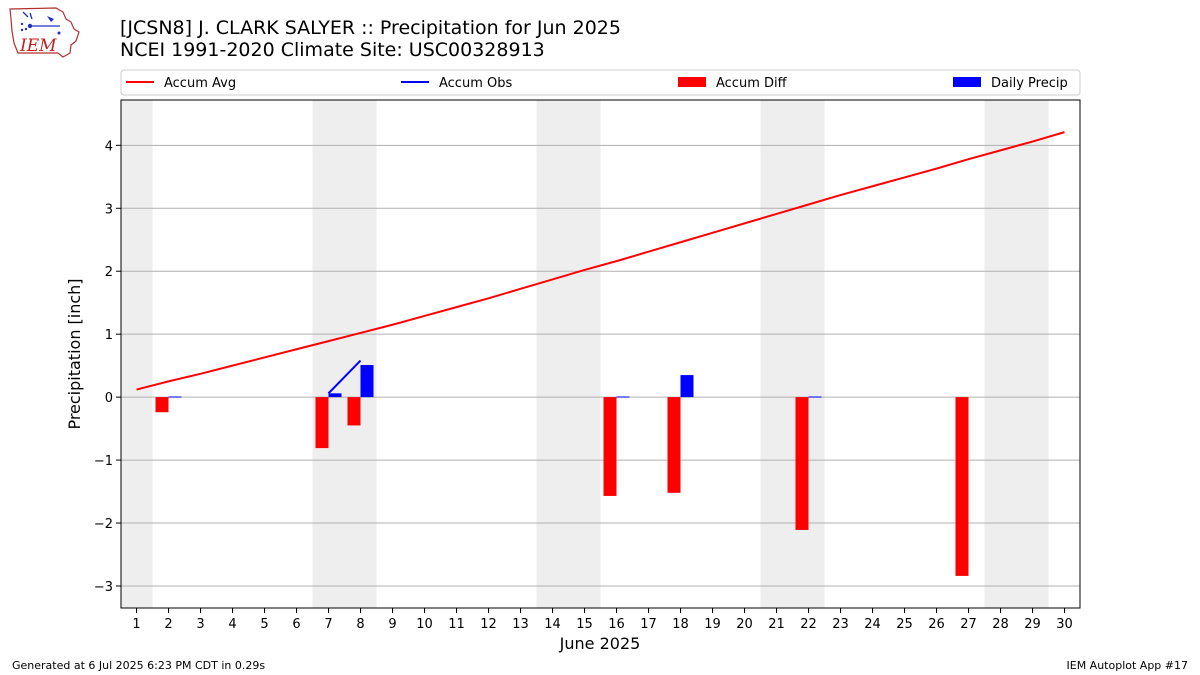 This screenshot has height=675, width=1200. What do you see at coordinates (109, 272) in the screenshot?
I see `y-tick-label: 2` at bounding box center [109, 272].